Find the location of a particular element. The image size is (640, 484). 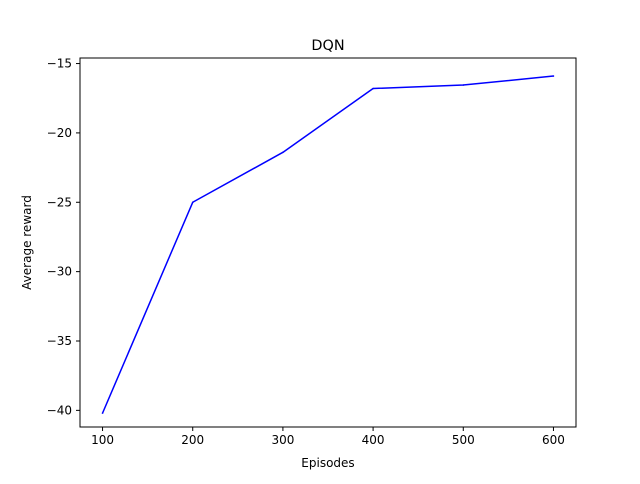

y-axis-label: Average reward is located at coordinates (27, 242).